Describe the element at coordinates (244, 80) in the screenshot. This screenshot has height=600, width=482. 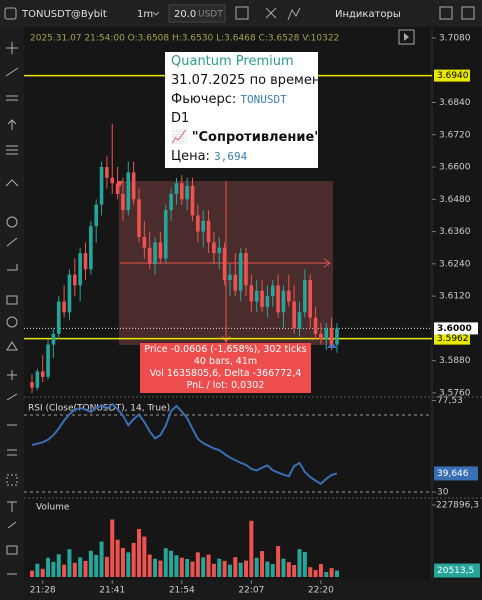
I see `card-date: 31.07.2025 по времени` at that location.